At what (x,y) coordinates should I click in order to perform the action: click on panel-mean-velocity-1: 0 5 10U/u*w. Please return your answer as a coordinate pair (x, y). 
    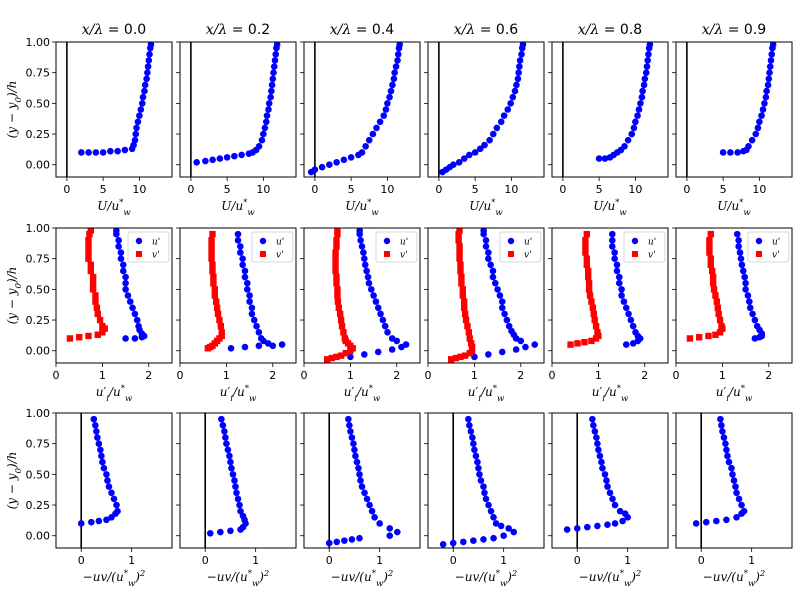
    Looking at the image, I should click on (236, 129).